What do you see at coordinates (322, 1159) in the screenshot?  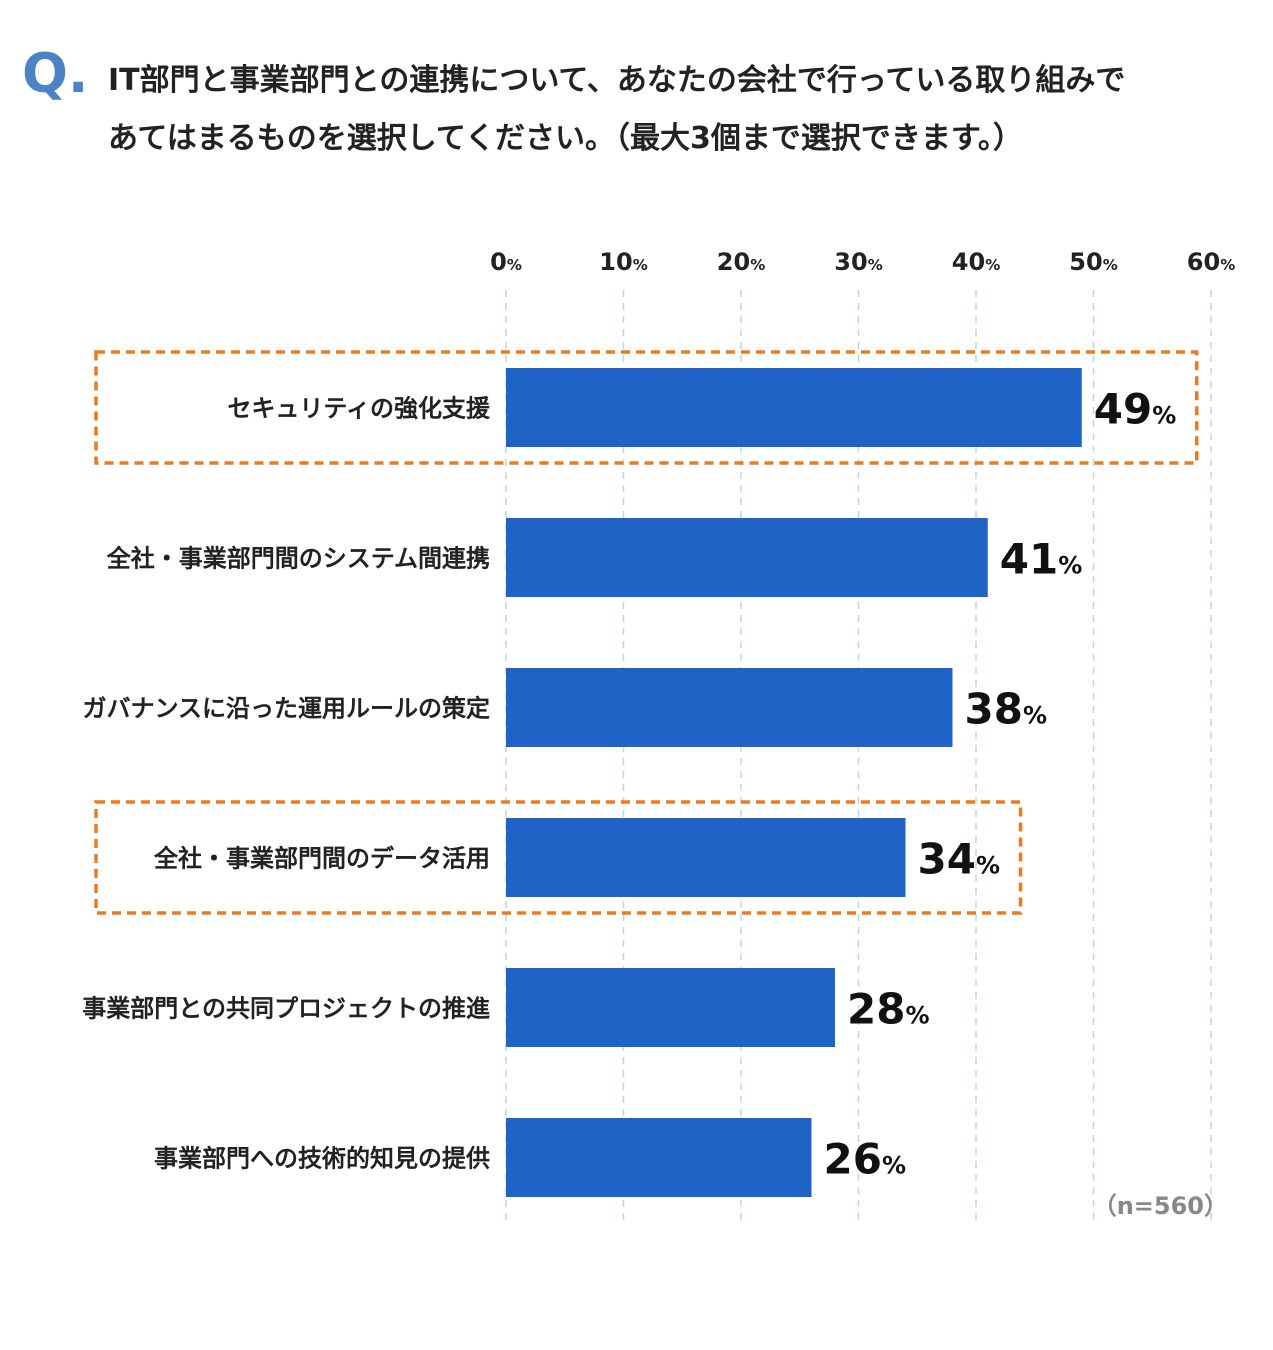 I see `category-label-5: 事業部門への技術的知見の提供` at bounding box center [322, 1159].